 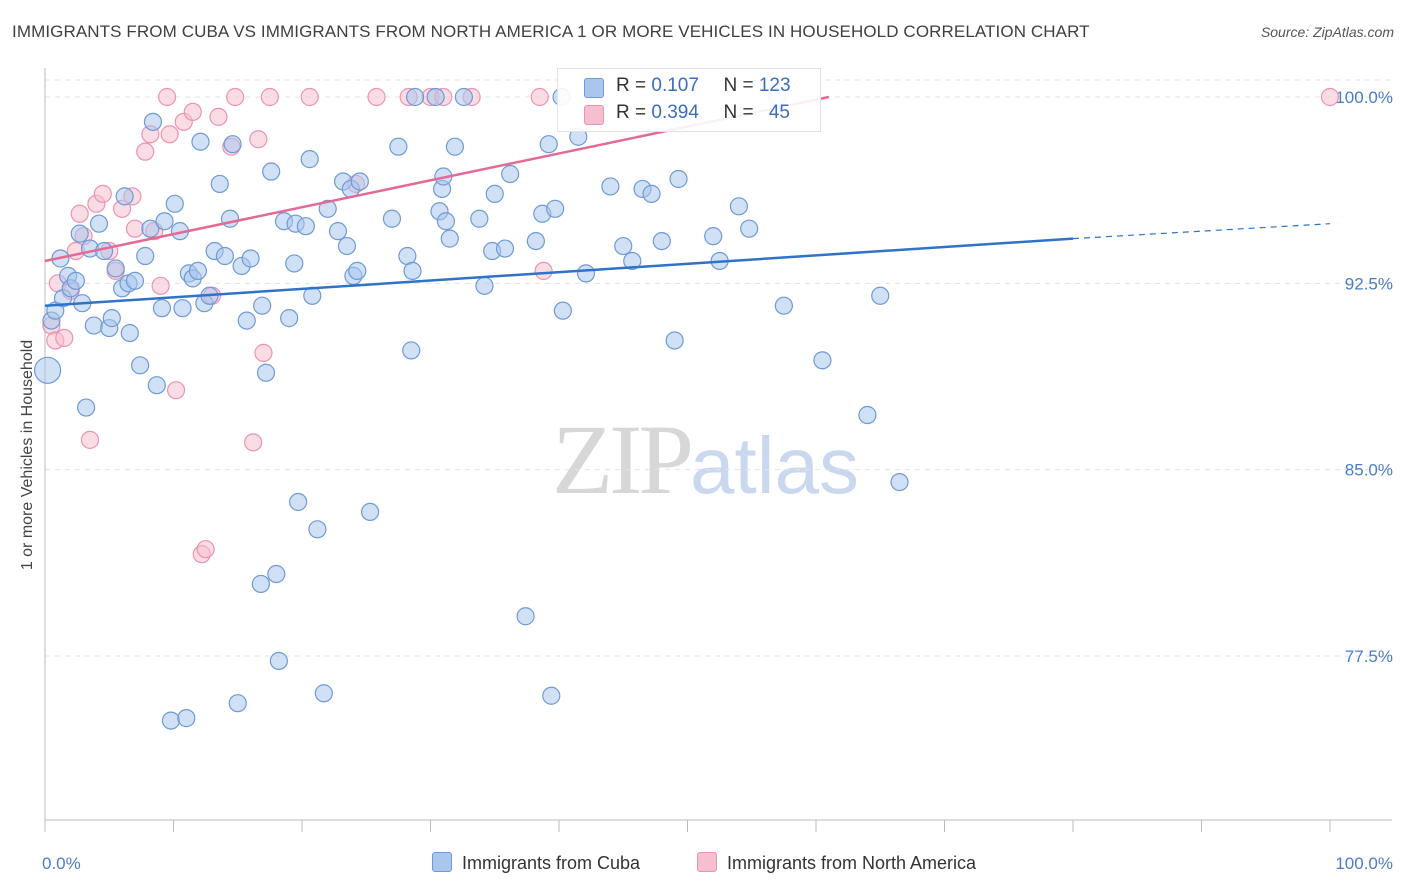 I want to click on bottom-legend-swatch-cuba, so click(x=442, y=862).